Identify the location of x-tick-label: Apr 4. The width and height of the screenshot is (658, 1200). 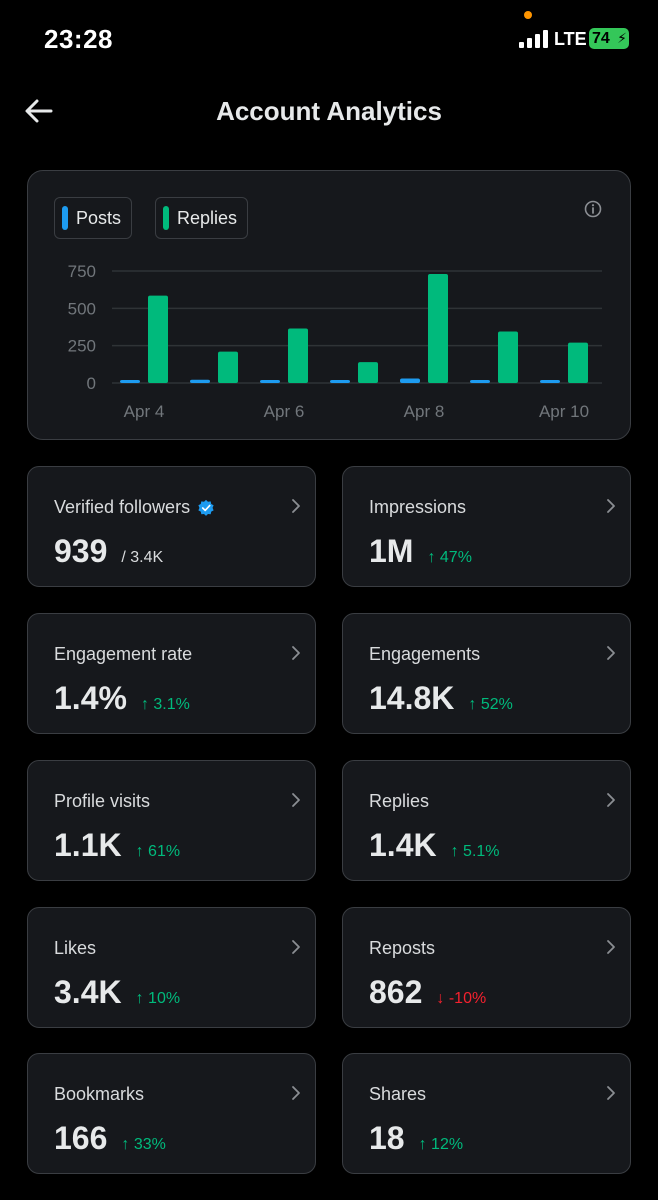
(144, 411).